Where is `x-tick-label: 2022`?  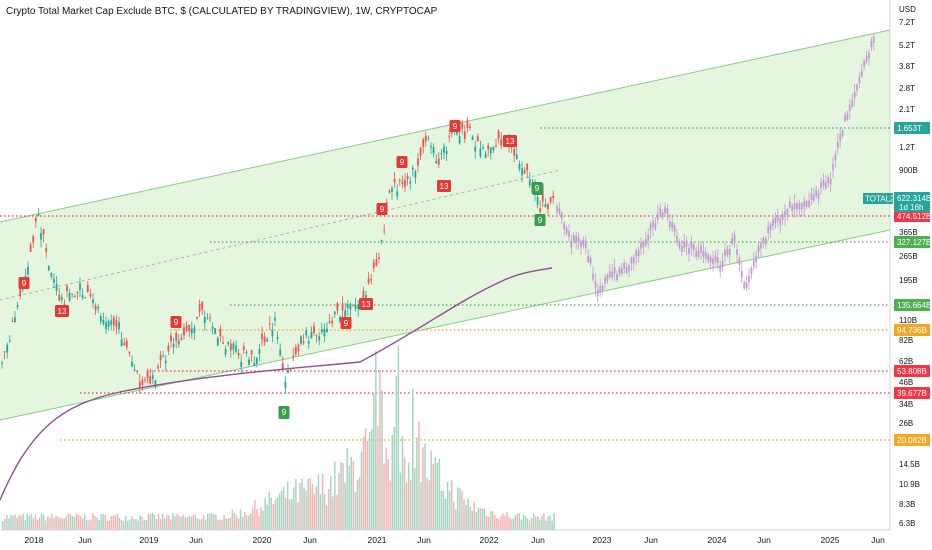 x-tick-label: 2022 is located at coordinates (489, 540).